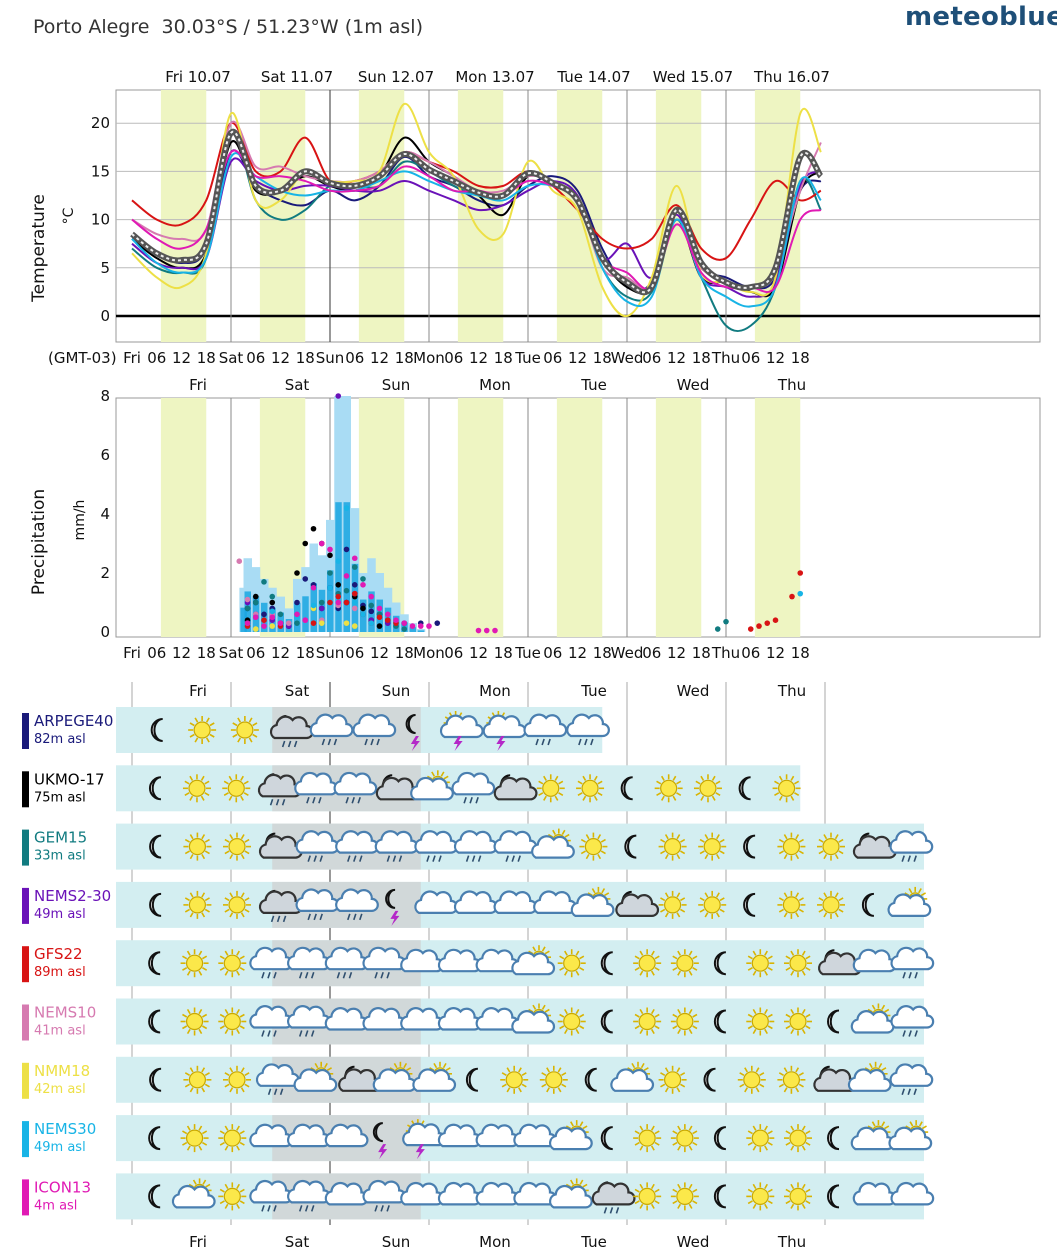 Image resolution: width=1057 pixels, height=1257 pixels. What do you see at coordinates (297, 1242) in the screenshot?
I see `day-label: Sat` at bounding box center [297, 1242].